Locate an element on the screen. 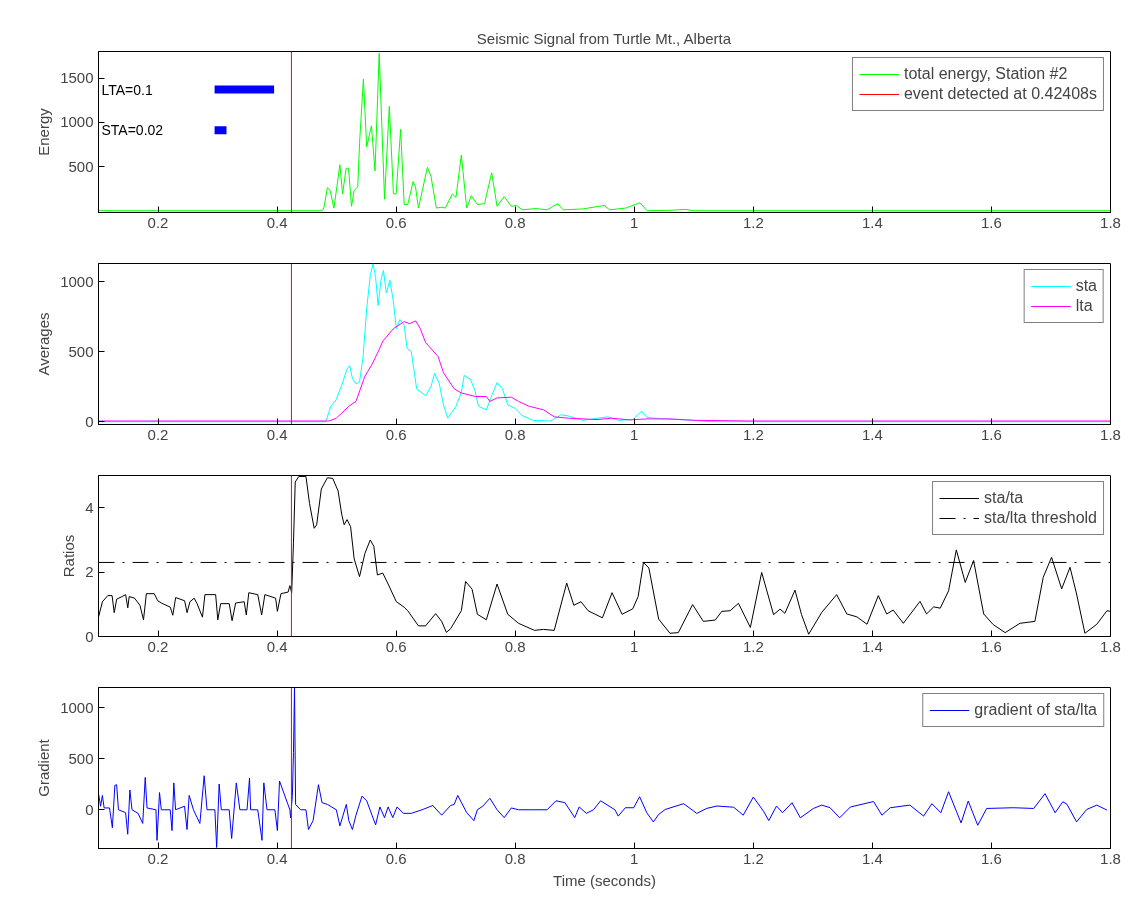  y-axis-title: Gradient is located at coordinates (44, 767).